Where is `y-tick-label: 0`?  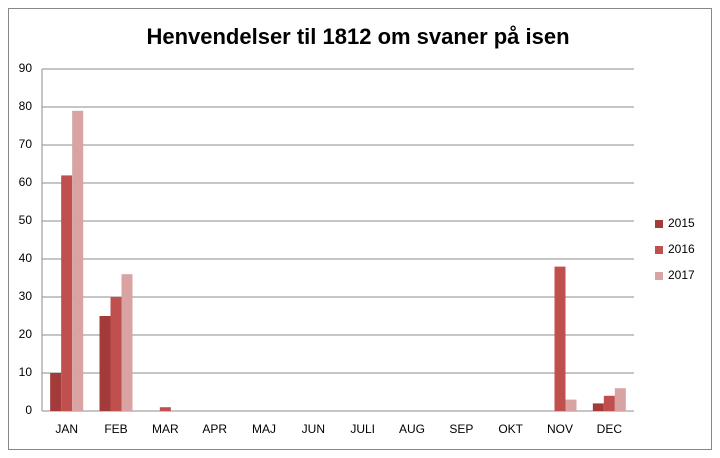
y-tick-label: 0 is located at coordinates (28, 410).